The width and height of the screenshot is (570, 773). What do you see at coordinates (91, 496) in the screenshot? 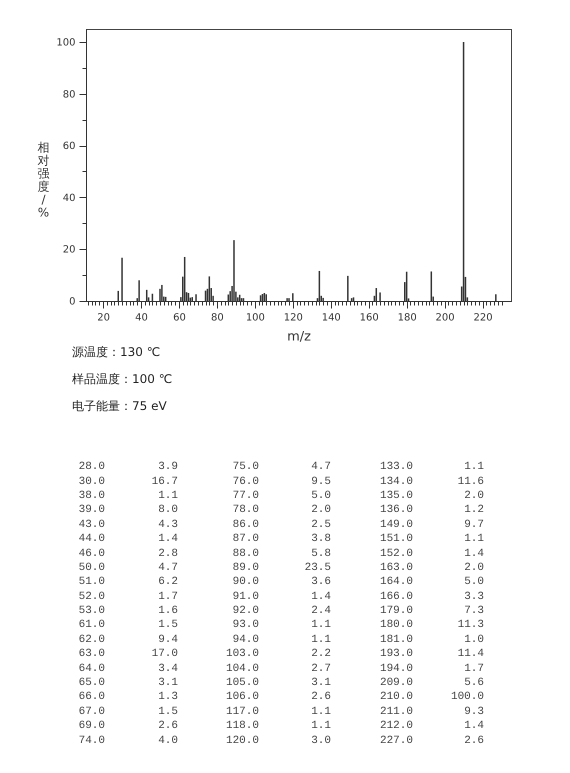
I see `text: 38.0` at bounding box center [91, 496].